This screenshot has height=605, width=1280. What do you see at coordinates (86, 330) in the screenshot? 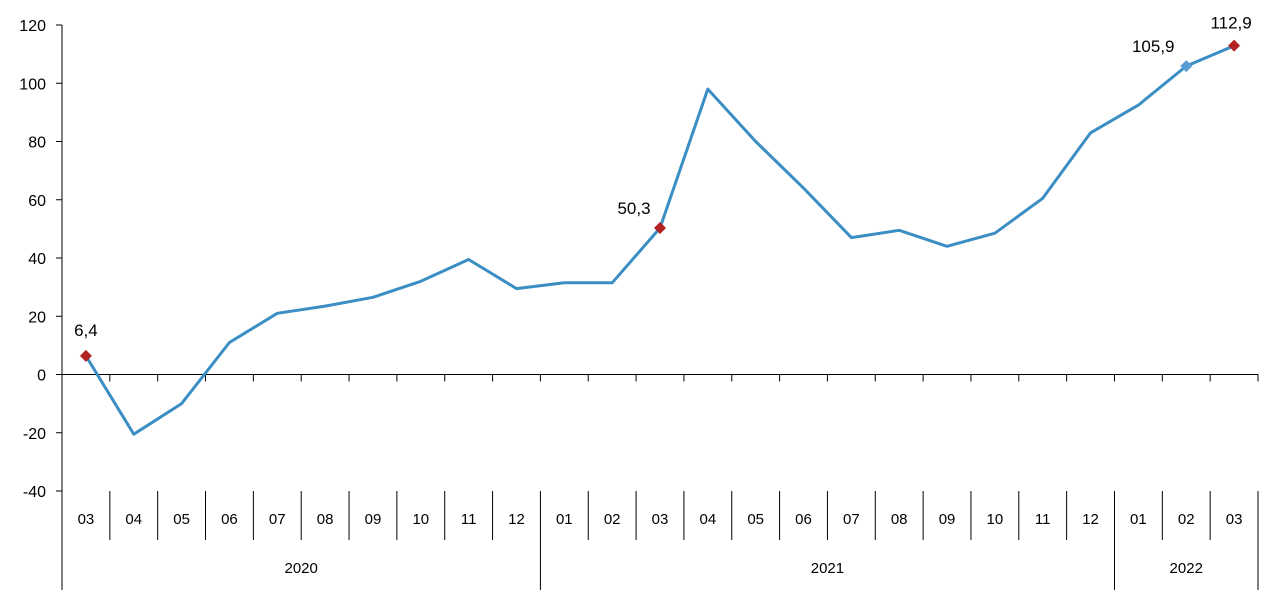
I see `data-label: 6,4` at bounding box center [86, 330].